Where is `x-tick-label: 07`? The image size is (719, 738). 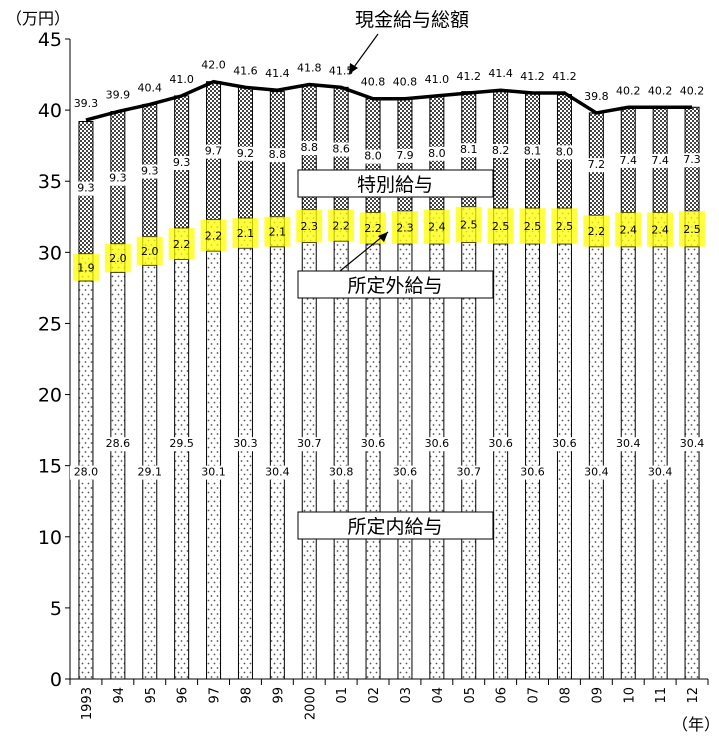
x-tick-label: 07 is located at coordinates (534, 695).